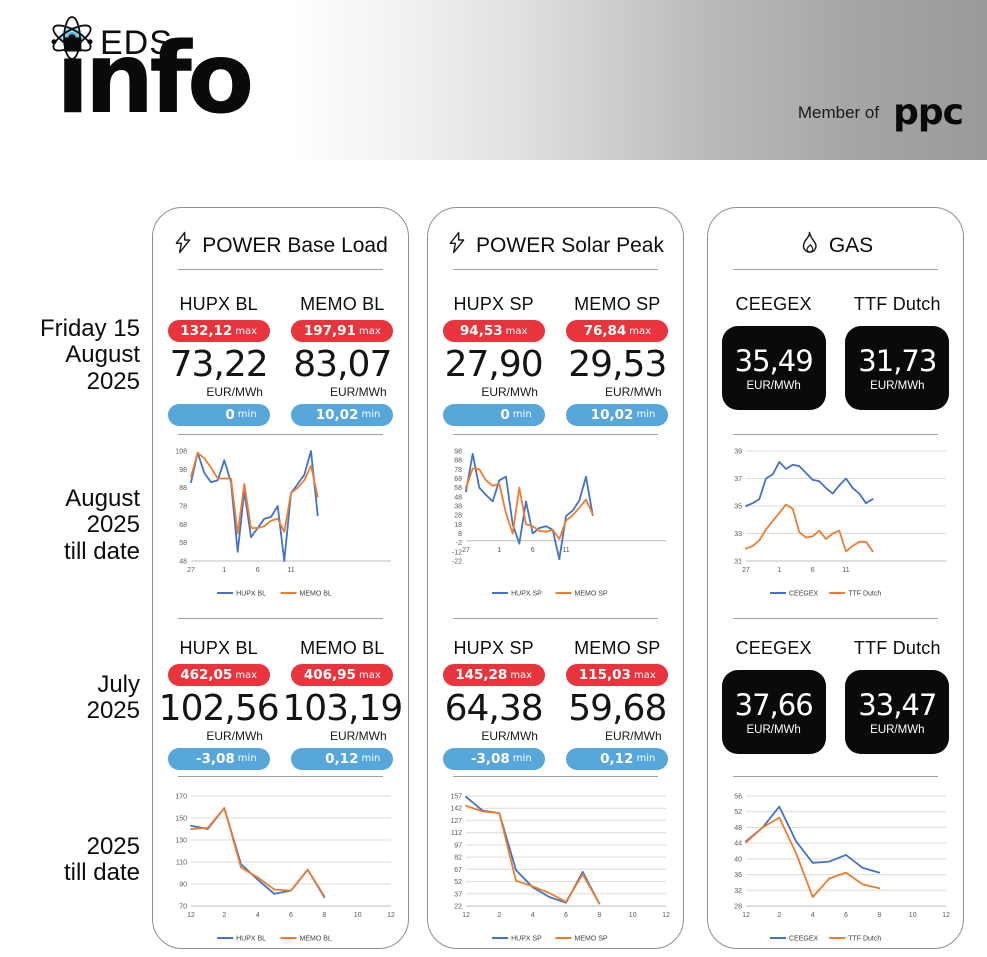 The height and width of the screenshot is (957, 987). I want to click on svg-text: 36, so click(738, 875).